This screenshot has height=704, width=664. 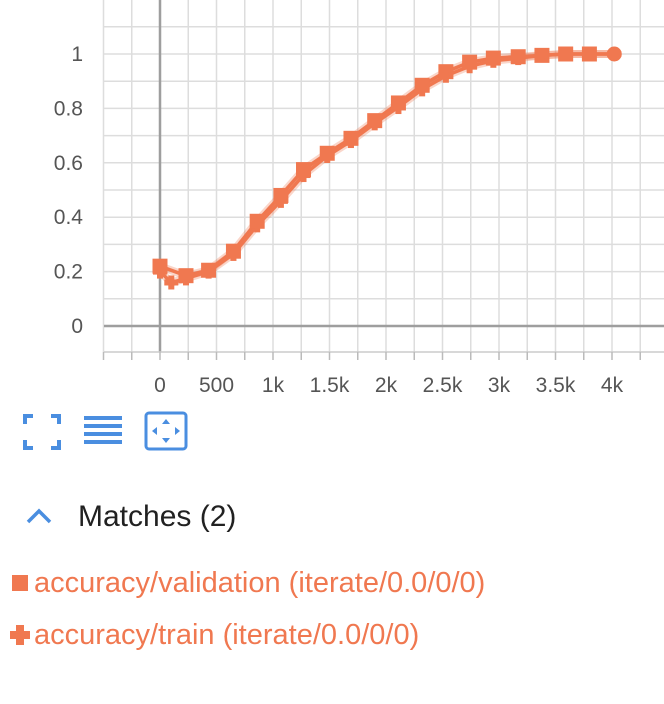 What do you see at coordinates (77, 326) in the screenshot?
I see `y-tick-label: 0` at bounding box center [77, 326].